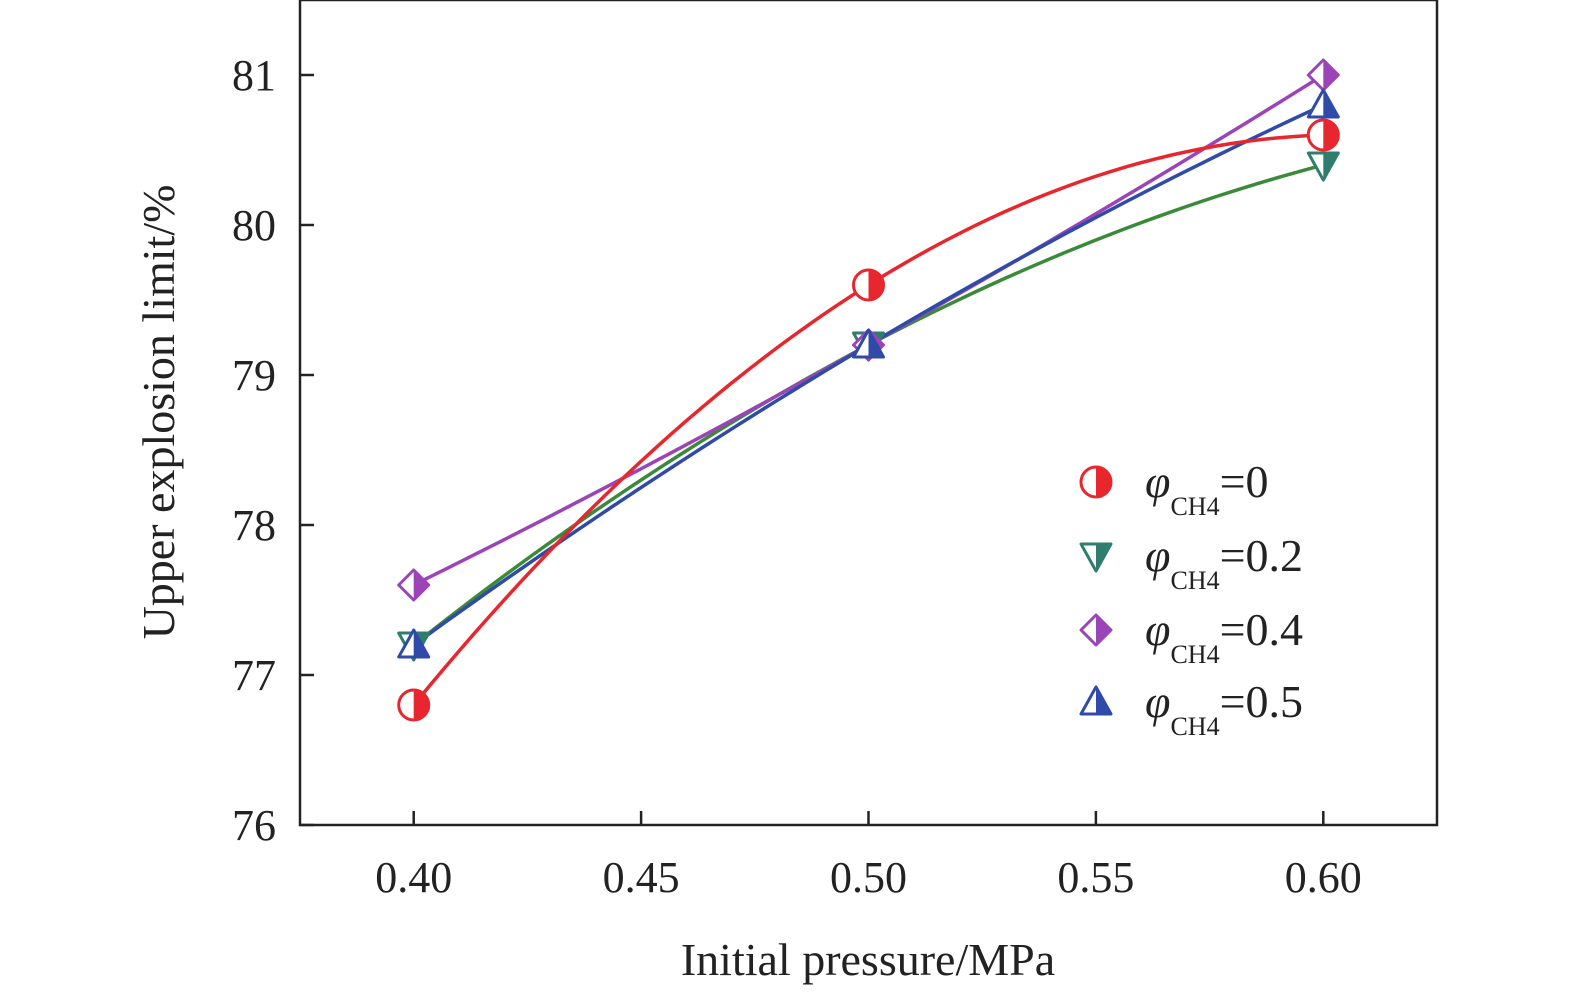  What do you see at coordinates (254, 75) in the screenshot?
I see `y-tick-label: 81` at bounding box center [254, 75].